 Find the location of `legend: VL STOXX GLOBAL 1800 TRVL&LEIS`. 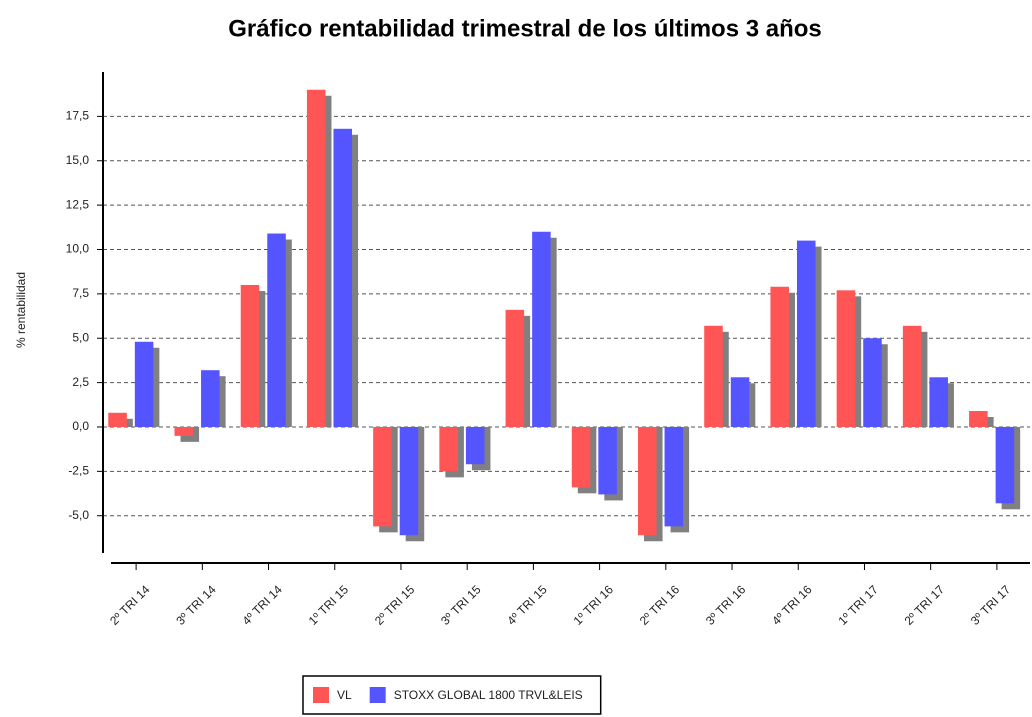

legend: VL STOXX GLOBAL 1800 TRVL&LEIS is located at coordinates (452, 695).